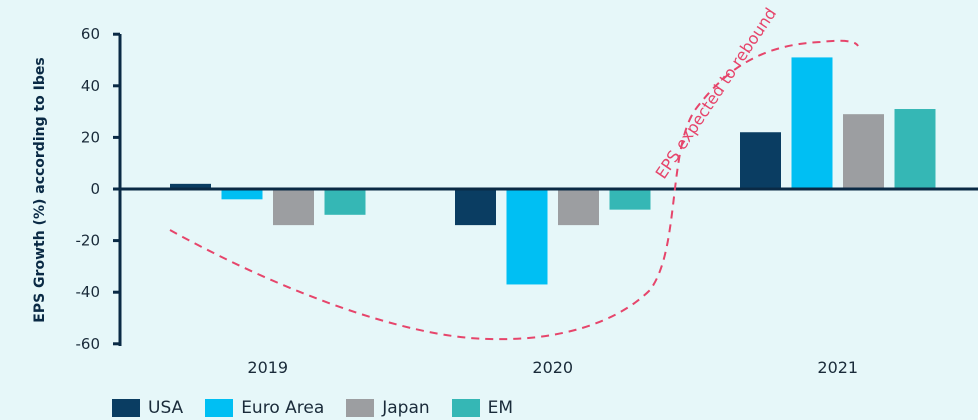  I want to click on bar-japan-2020, so click(578, 207).